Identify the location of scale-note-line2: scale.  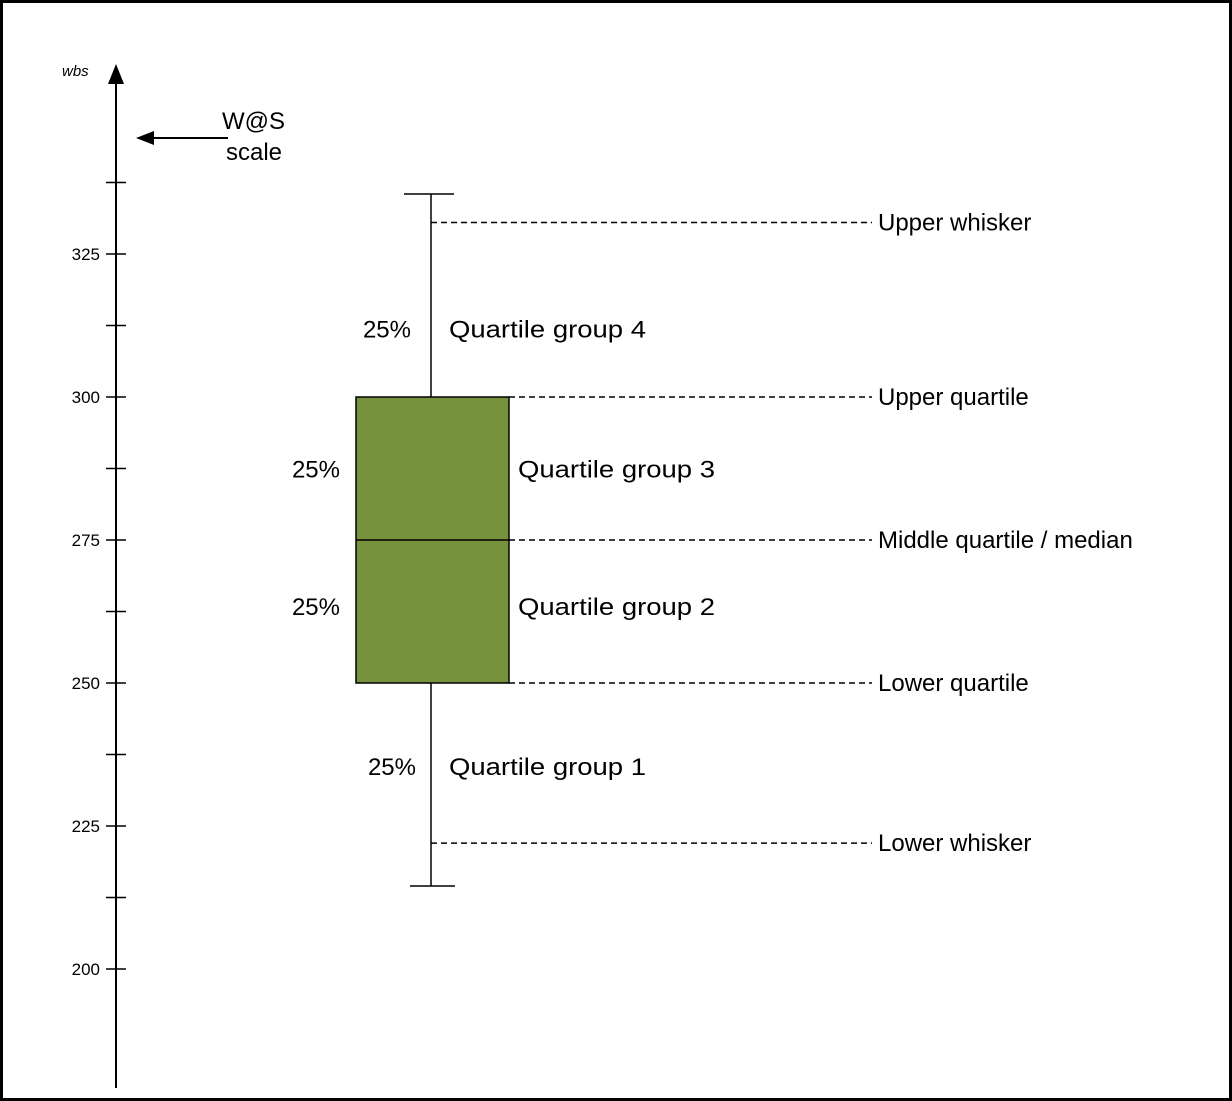
(254, 152).